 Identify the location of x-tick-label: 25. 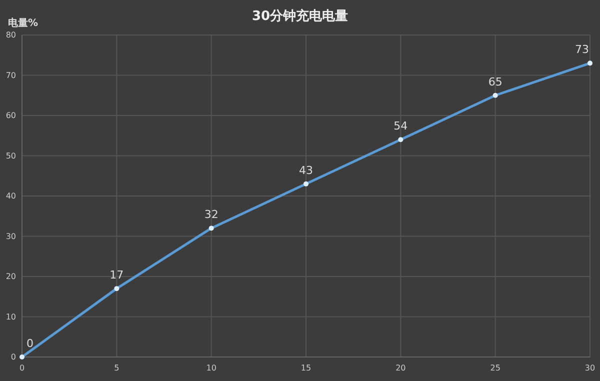
(495, 368).